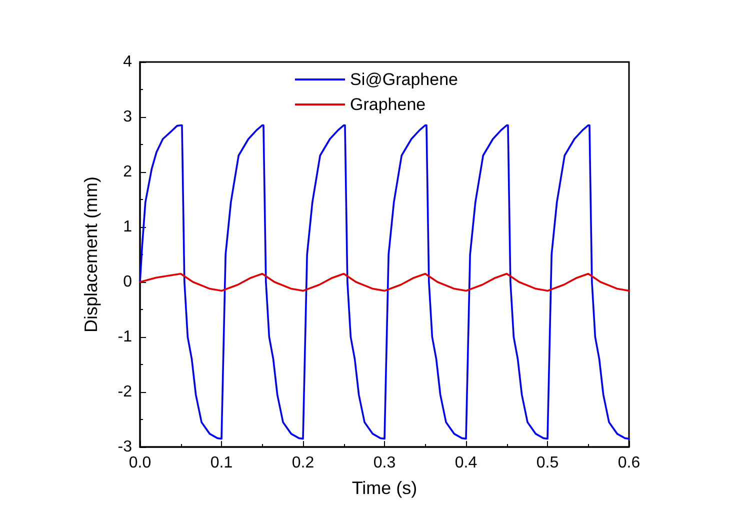 The height and width of the screenshot is (531, 748). I want to click on x-tick-label: 0.4, so click(466, 463).